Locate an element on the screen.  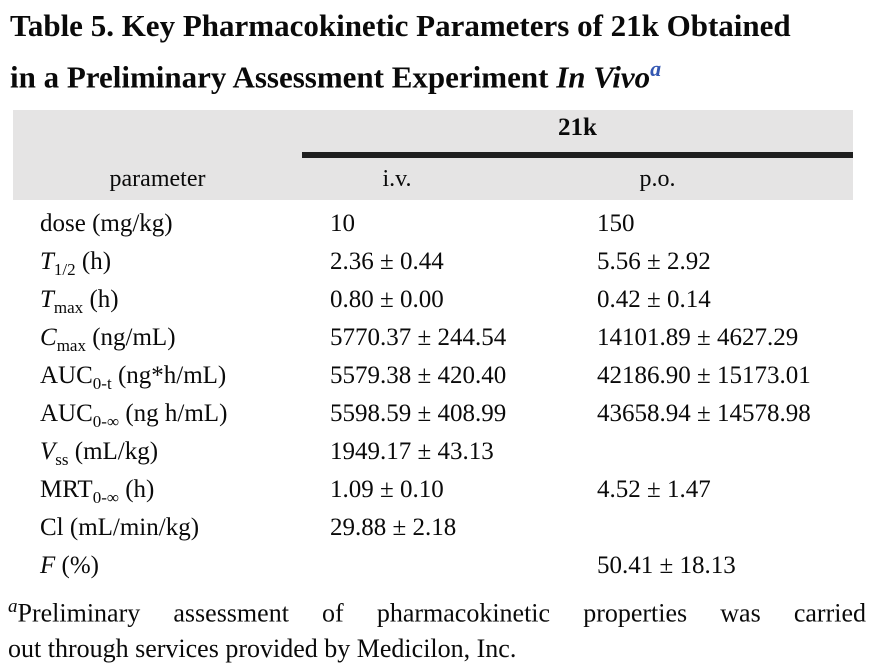
column-header-parameter: parameter is located at coordinates (157, 178).